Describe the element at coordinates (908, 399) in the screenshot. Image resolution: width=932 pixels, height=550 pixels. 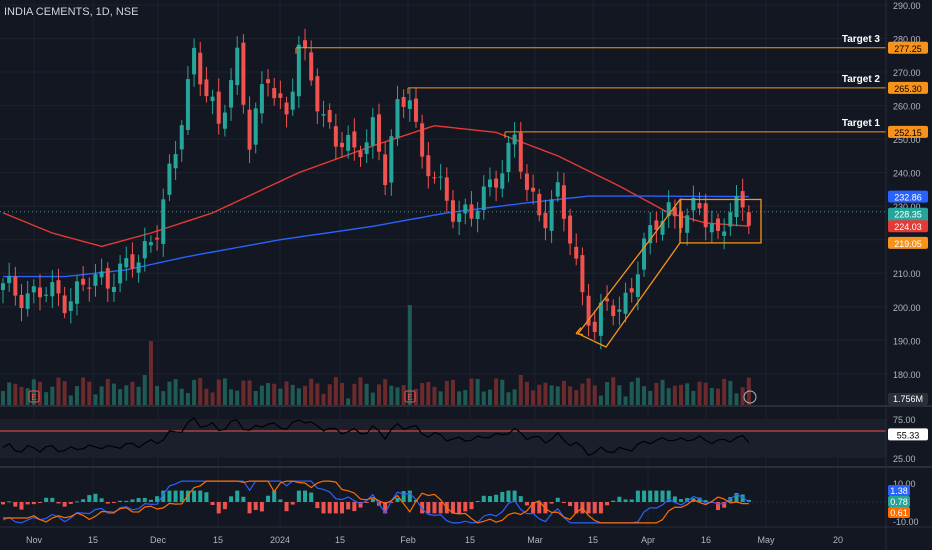
I see `volume-badge` at that location.